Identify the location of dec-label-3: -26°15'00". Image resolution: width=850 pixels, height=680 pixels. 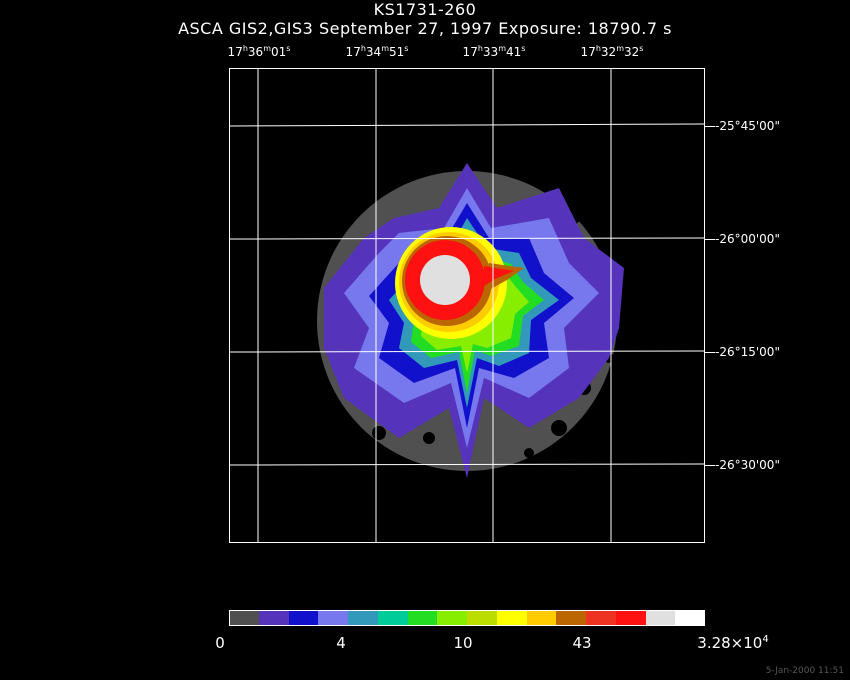
(742, 352).